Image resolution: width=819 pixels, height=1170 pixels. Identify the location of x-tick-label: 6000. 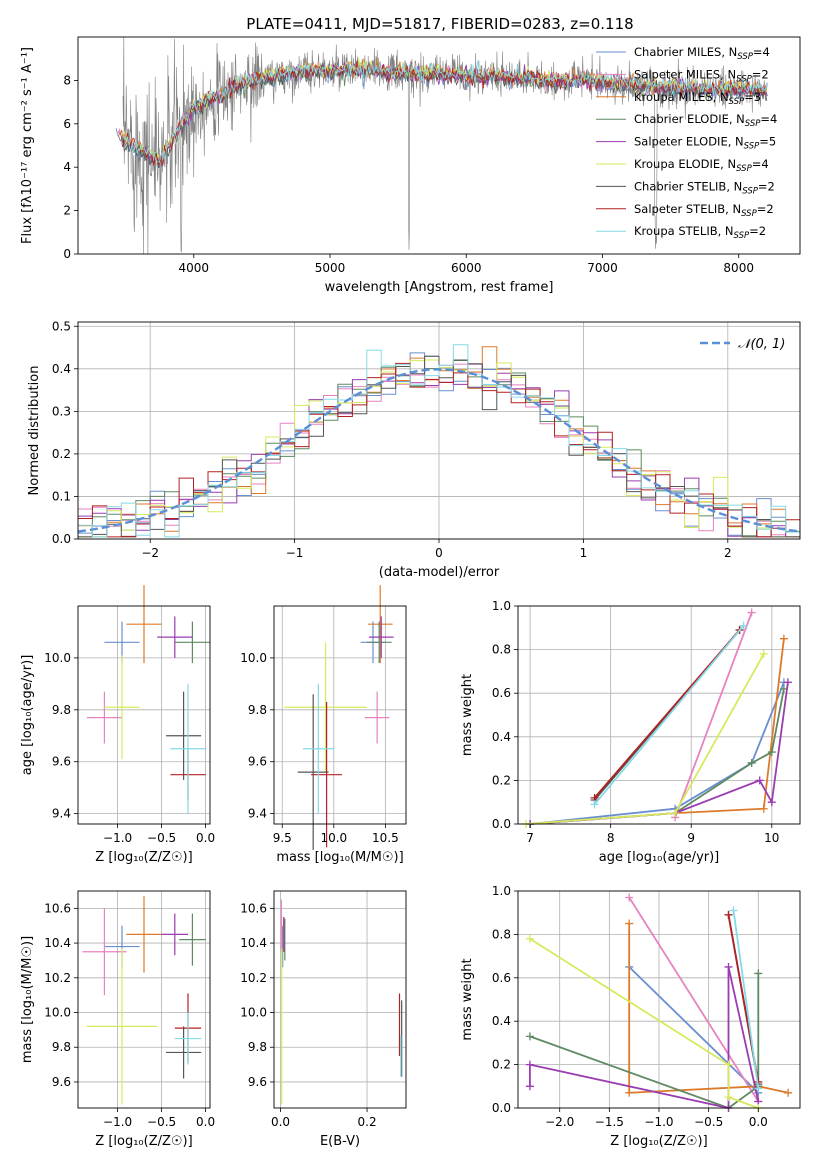
(466, 268).